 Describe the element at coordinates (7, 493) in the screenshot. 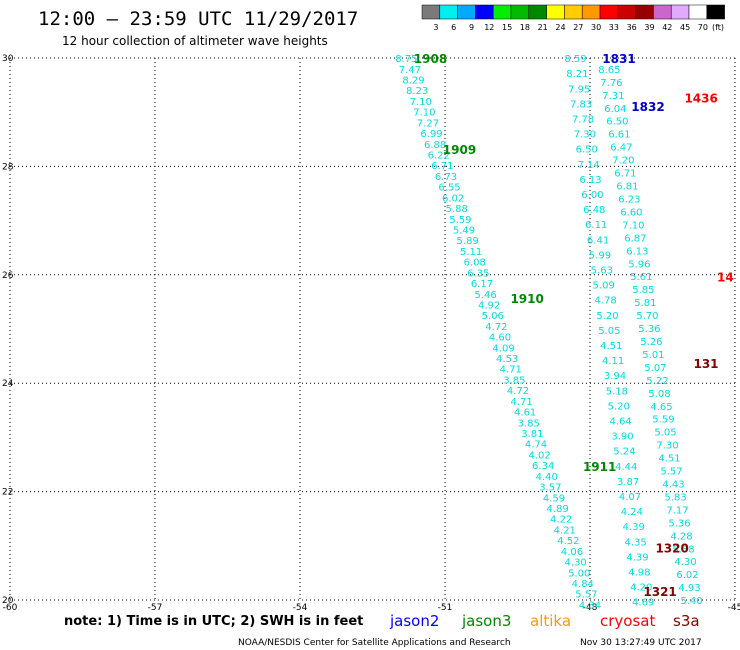

I see `y-tick-label: 22` at that location.